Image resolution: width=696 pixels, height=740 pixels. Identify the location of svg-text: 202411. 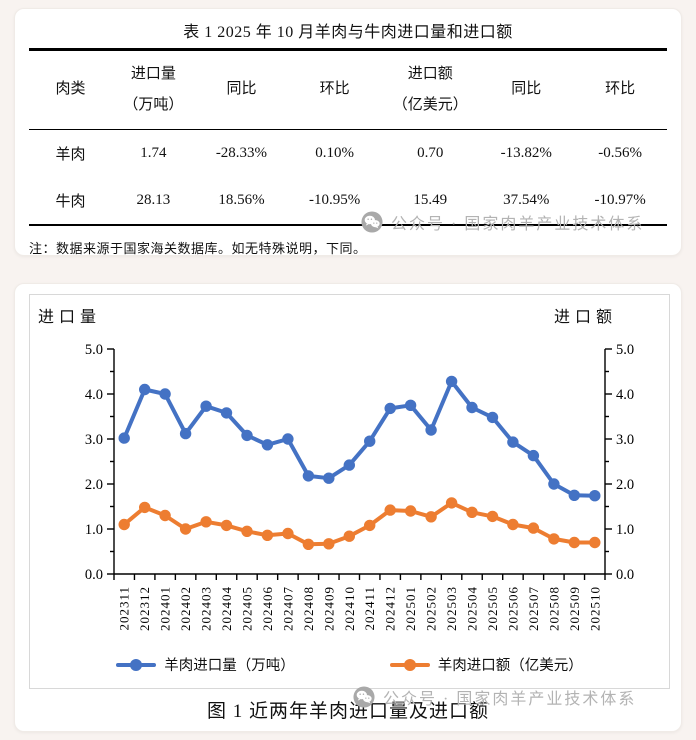
(369, 608).